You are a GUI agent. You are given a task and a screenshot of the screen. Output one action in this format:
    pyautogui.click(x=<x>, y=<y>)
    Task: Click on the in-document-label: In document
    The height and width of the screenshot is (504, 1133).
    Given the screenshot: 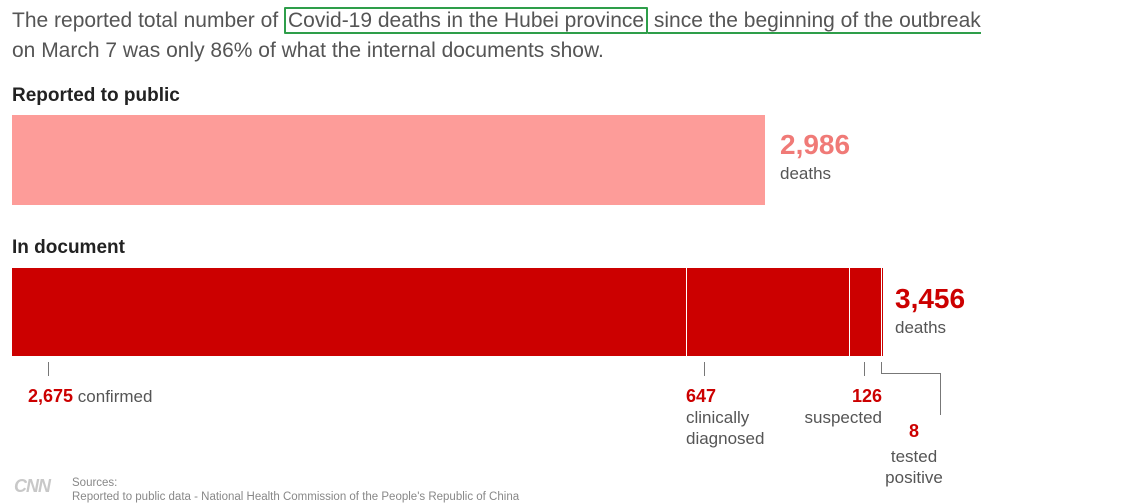 What is the action you would take?
    pyautogui.click(x=68, y=247)
    